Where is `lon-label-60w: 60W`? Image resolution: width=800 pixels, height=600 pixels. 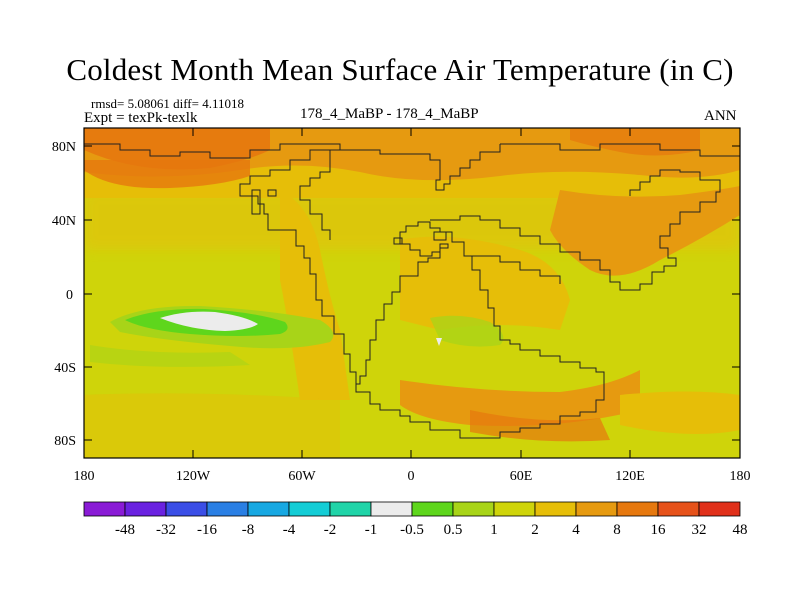 lon-label-60w: 60W is located at coordinates (302, 476).